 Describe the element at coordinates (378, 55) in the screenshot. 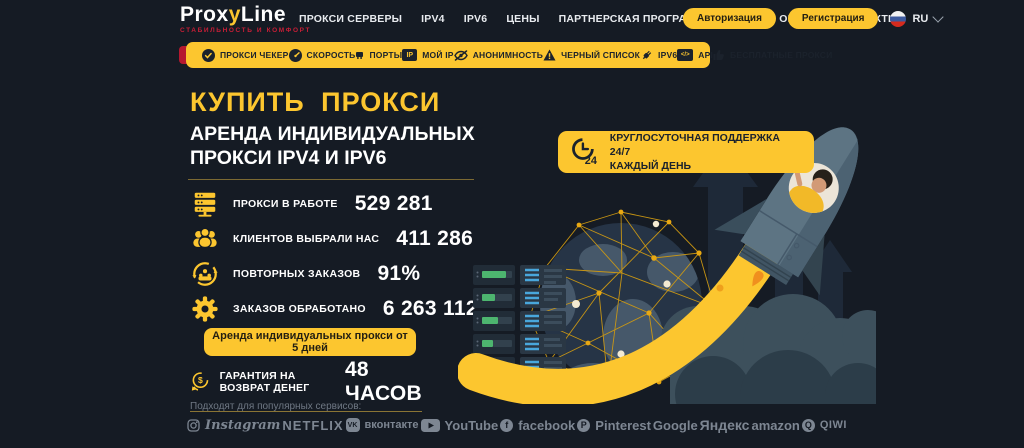

I see `tool-ports: ПОРТЫ` at that location.